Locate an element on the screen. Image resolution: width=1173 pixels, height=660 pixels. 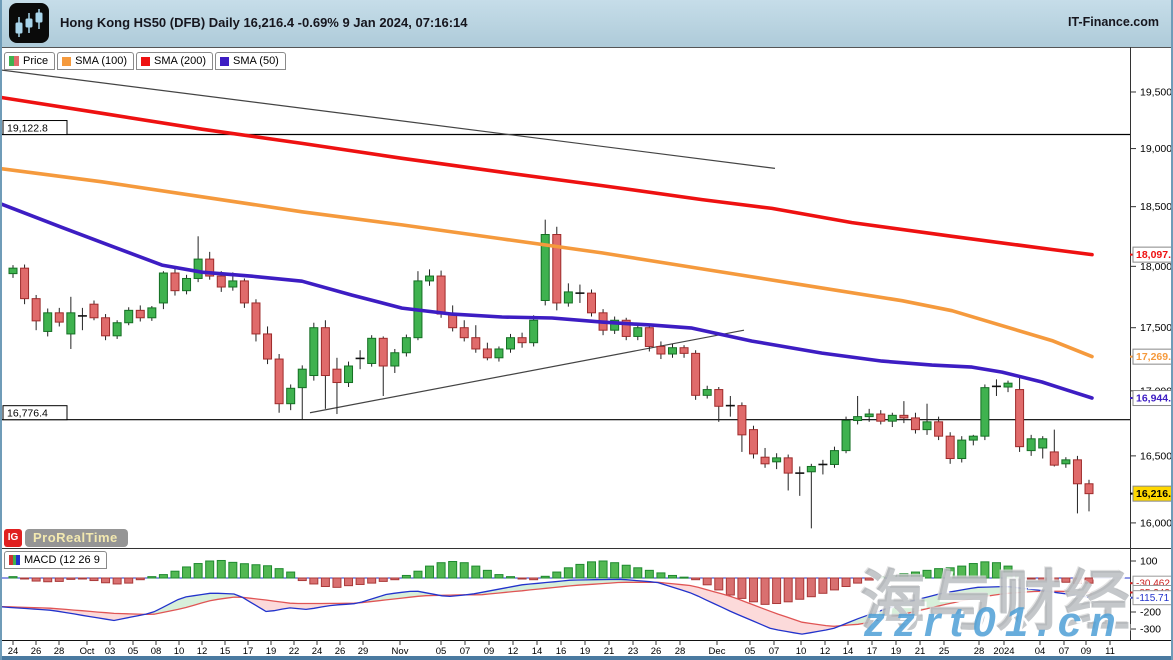
macd-fill is located at coordinates (797, 626).